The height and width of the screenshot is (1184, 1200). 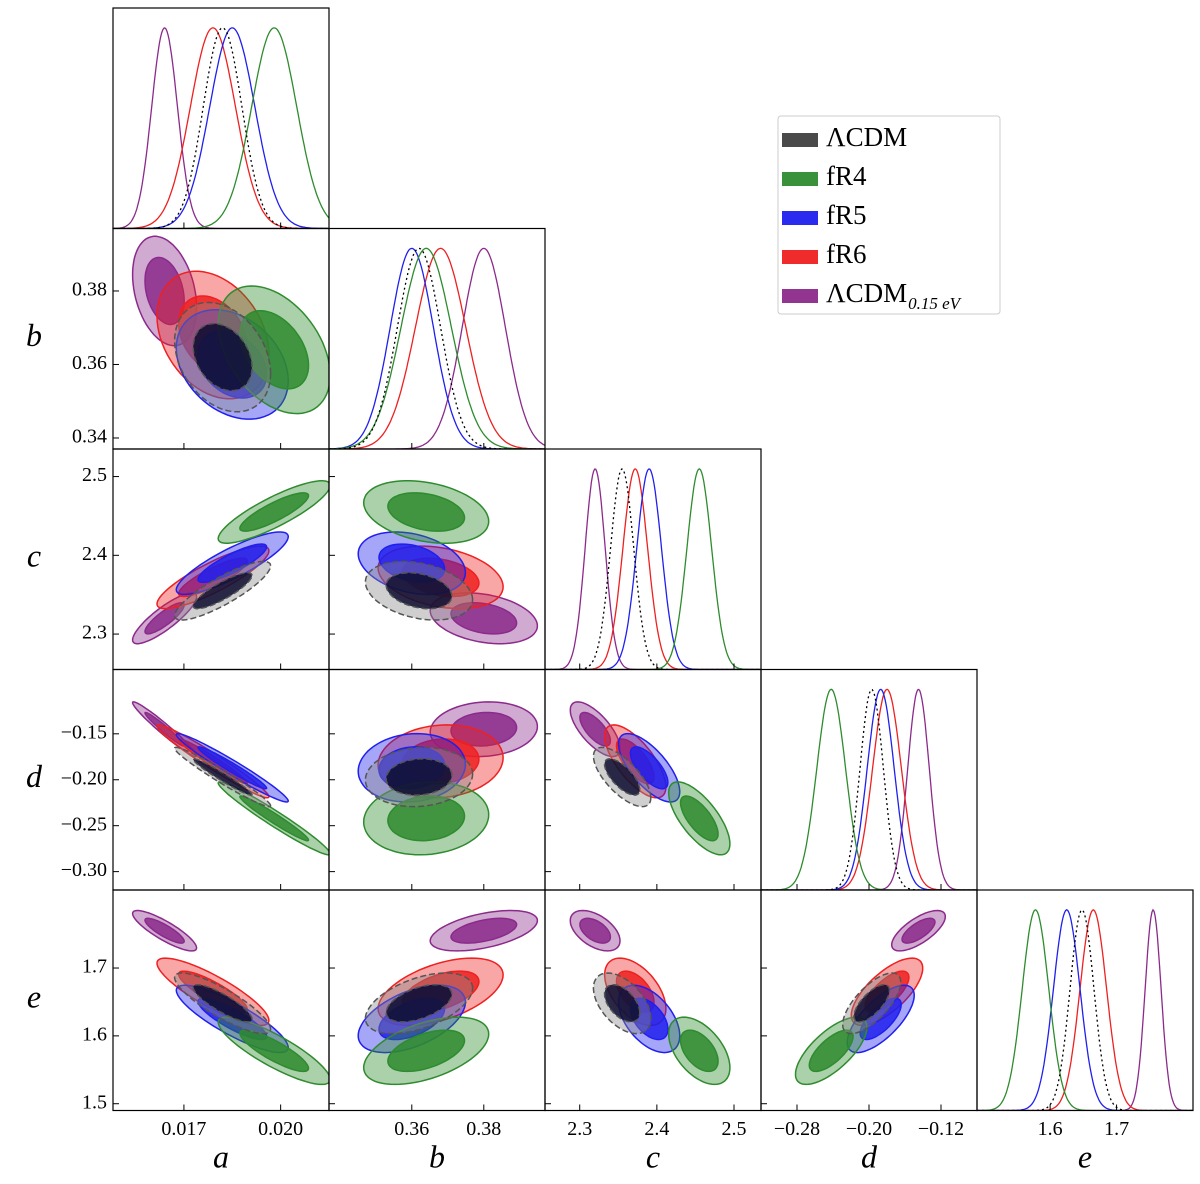 What do you see at coordinates (579, 1129) in the screenshot?
I see `x-tick-label: 2.3` at bounding box center [579, 1129].